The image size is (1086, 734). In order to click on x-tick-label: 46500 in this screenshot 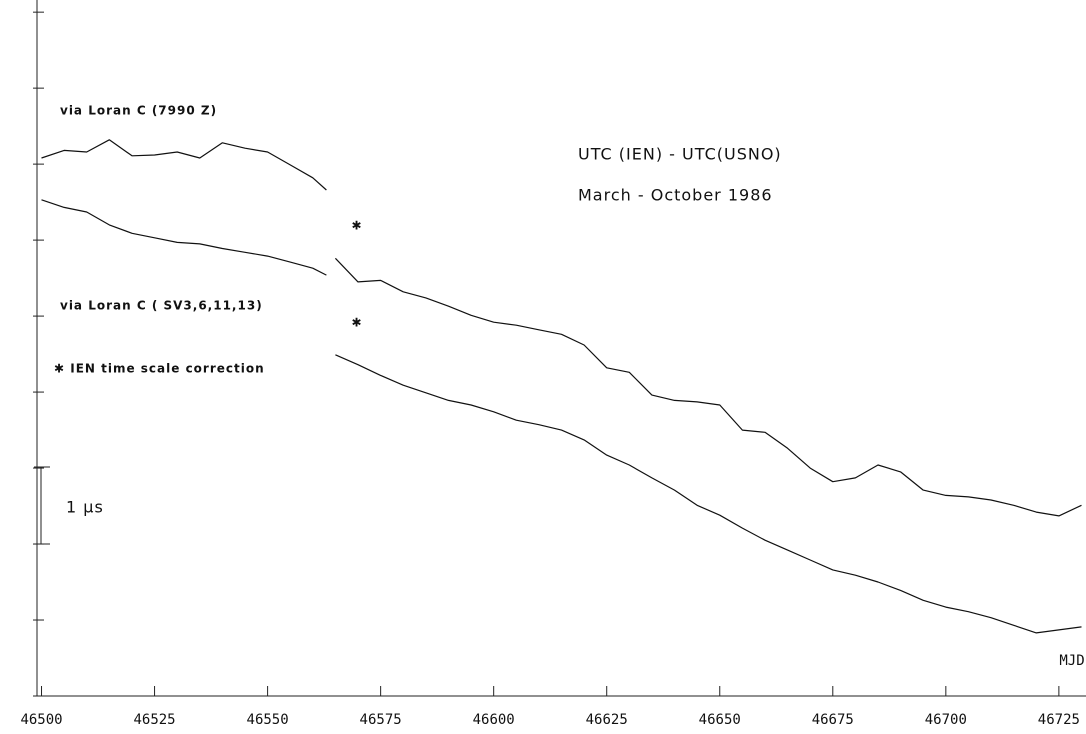, I will do `click(41, 720)`.